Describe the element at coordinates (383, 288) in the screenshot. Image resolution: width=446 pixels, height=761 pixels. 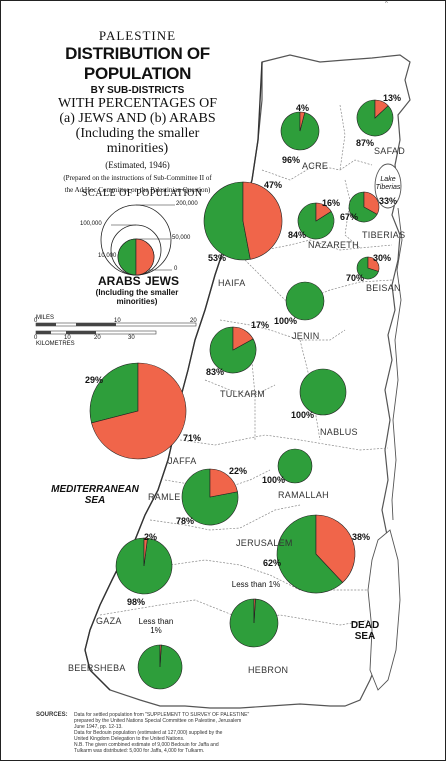
I see `district-label-beisan: BEISAN` at that location.